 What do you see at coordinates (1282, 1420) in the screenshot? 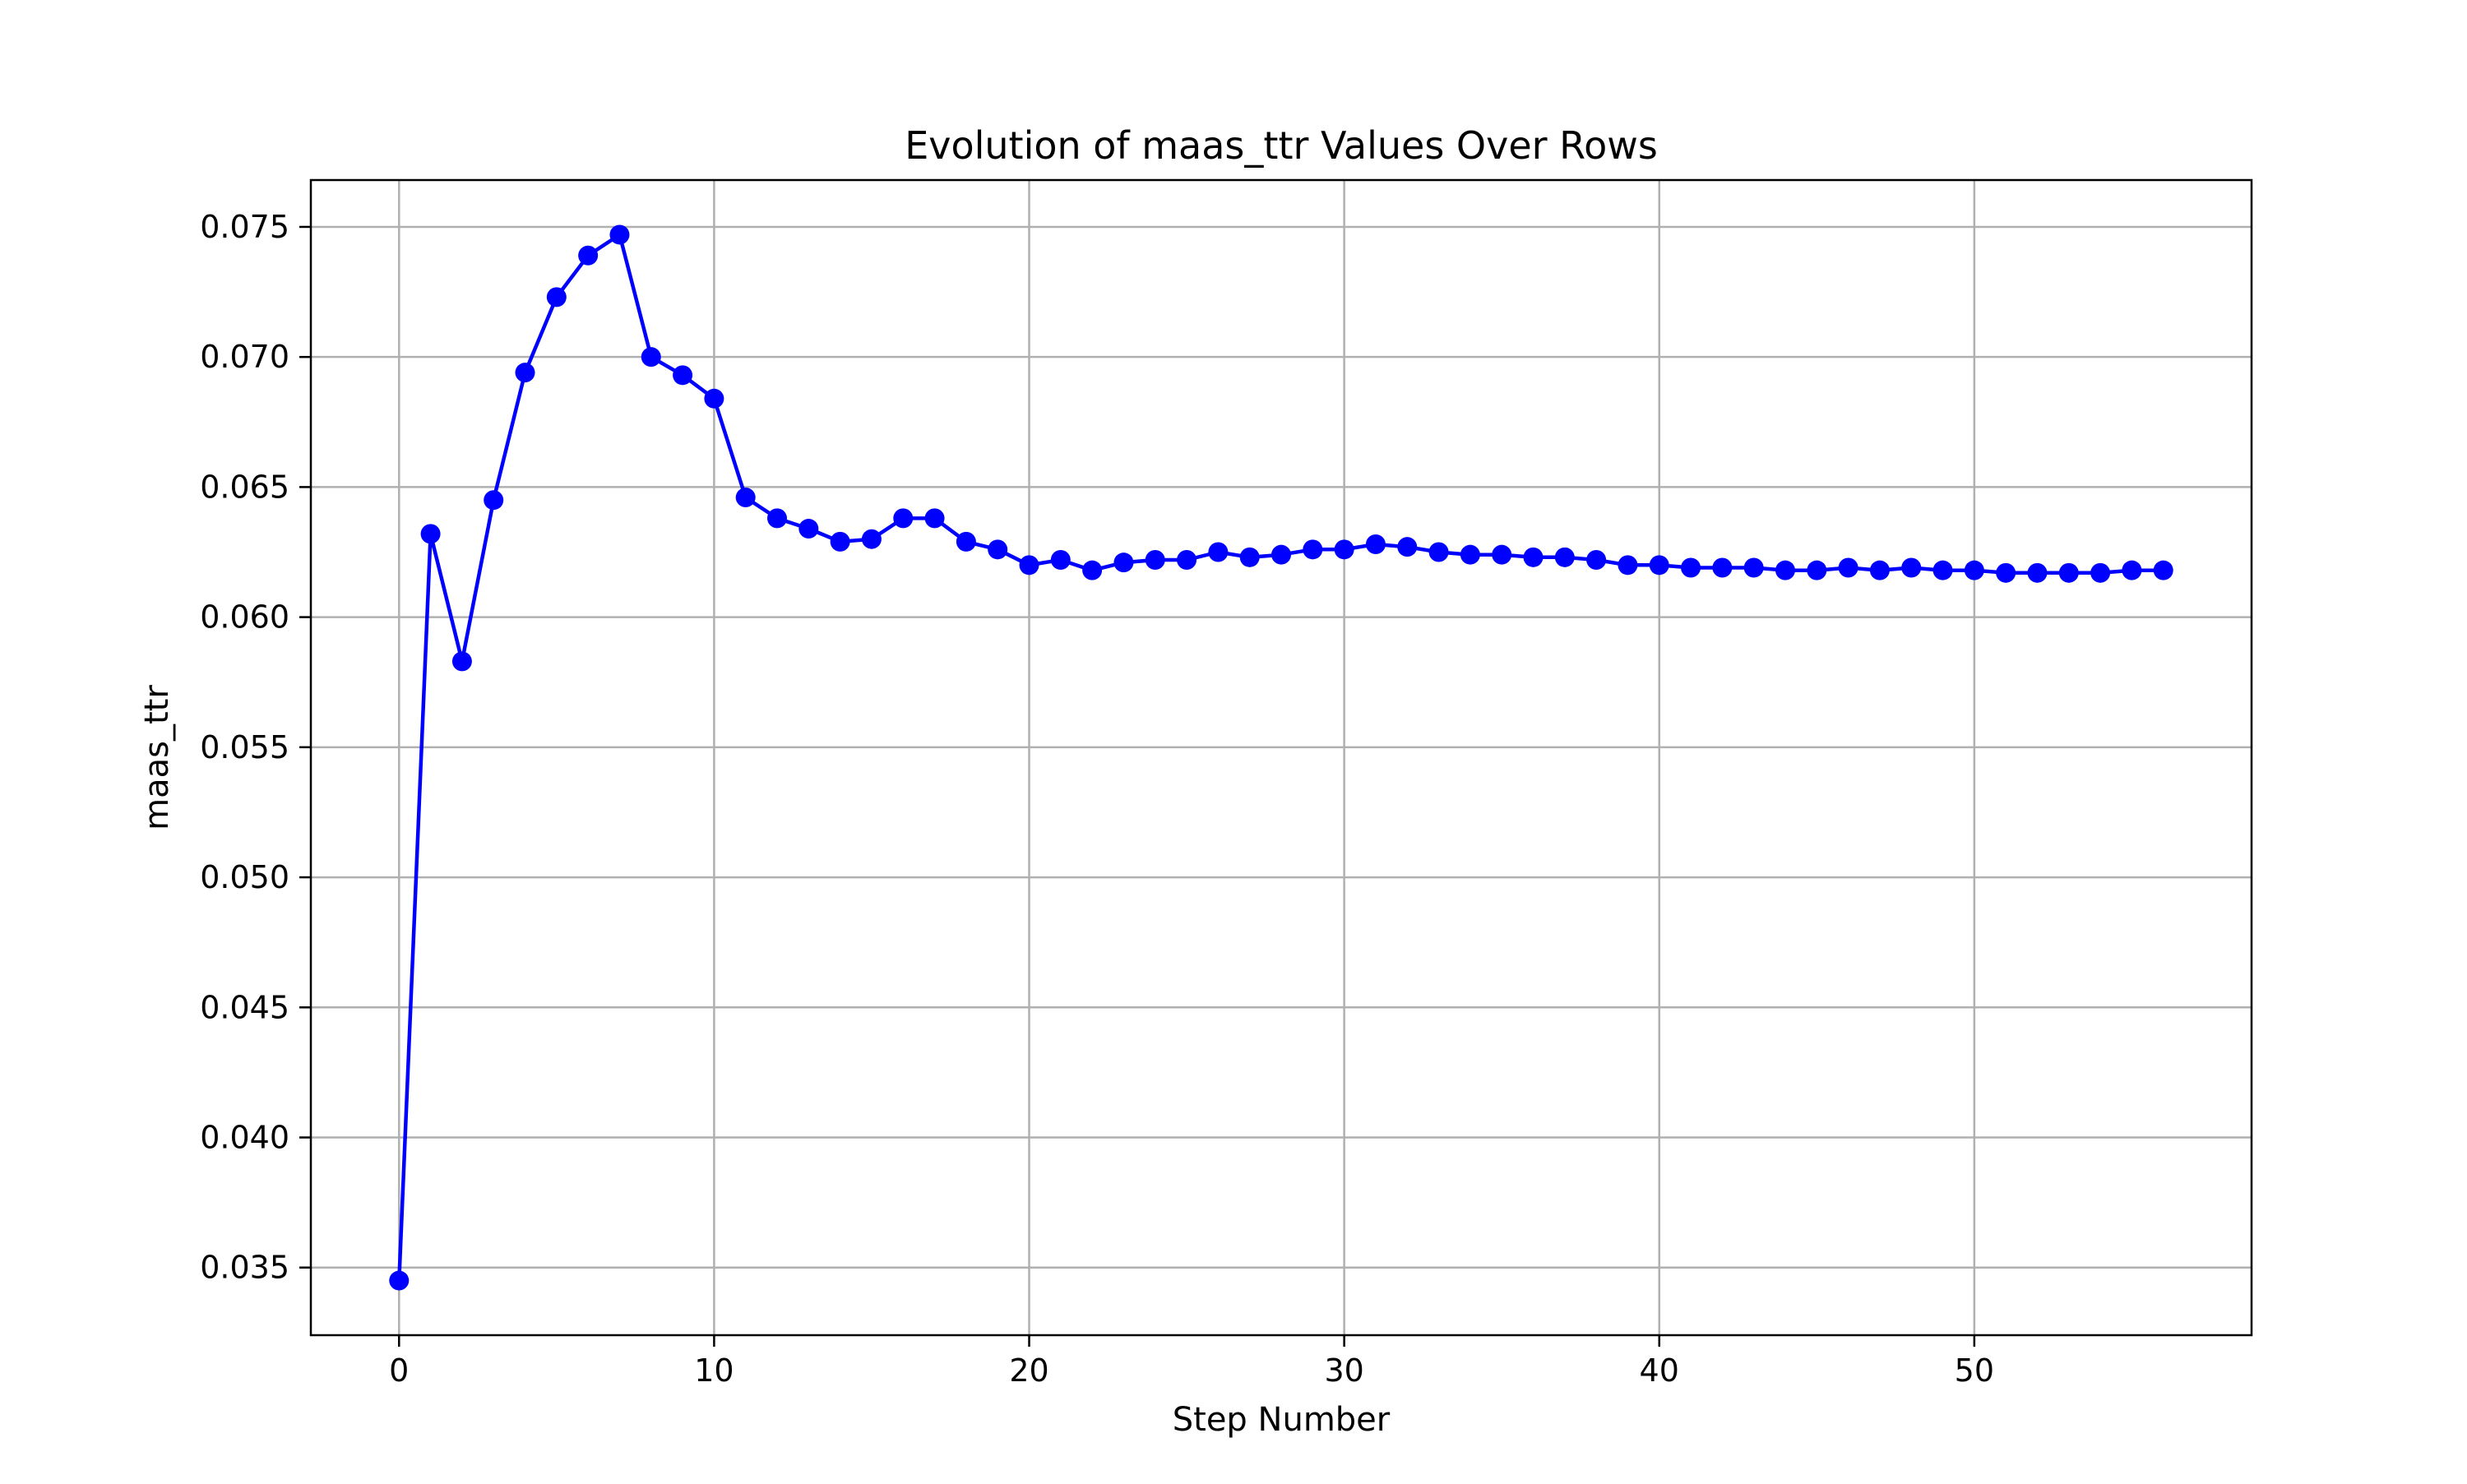
I see `x-axis-label: Step Number` at bounding box center [1282, 1420].